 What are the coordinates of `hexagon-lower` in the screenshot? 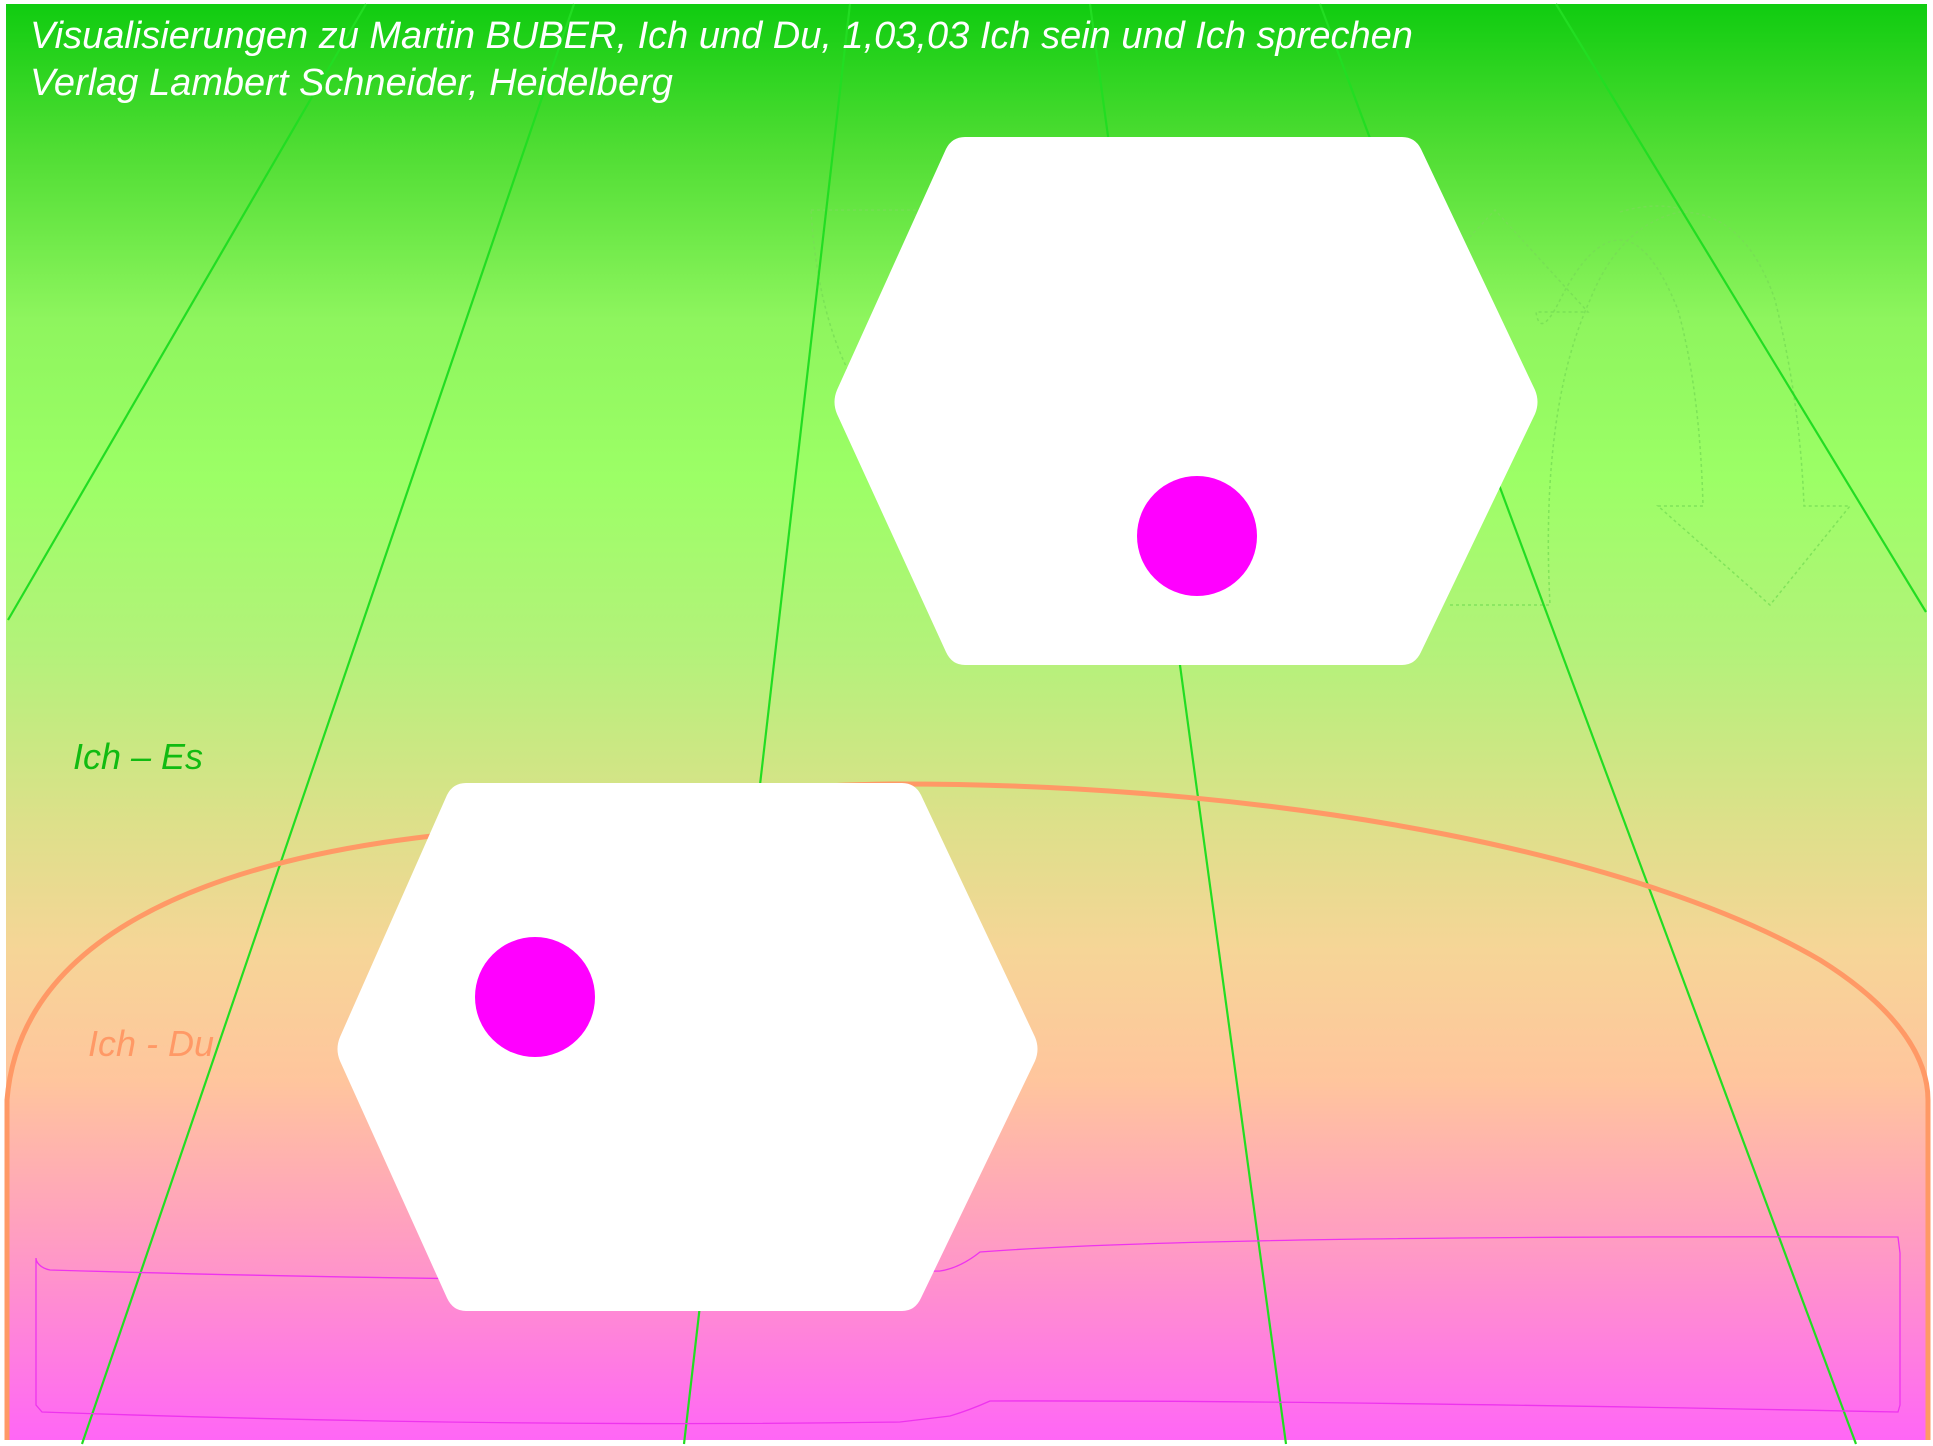 It's located at (687, 1047).